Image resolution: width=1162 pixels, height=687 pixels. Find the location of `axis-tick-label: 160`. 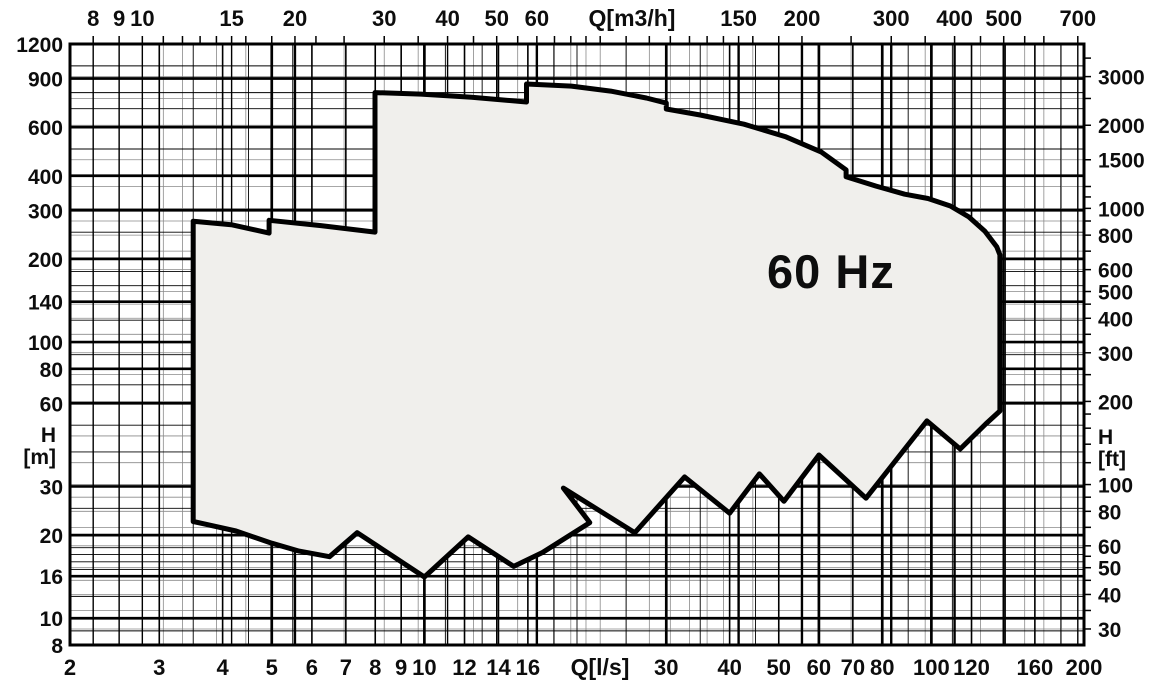

axis-tick-label: 160 is located at coordinates (1035, 667).